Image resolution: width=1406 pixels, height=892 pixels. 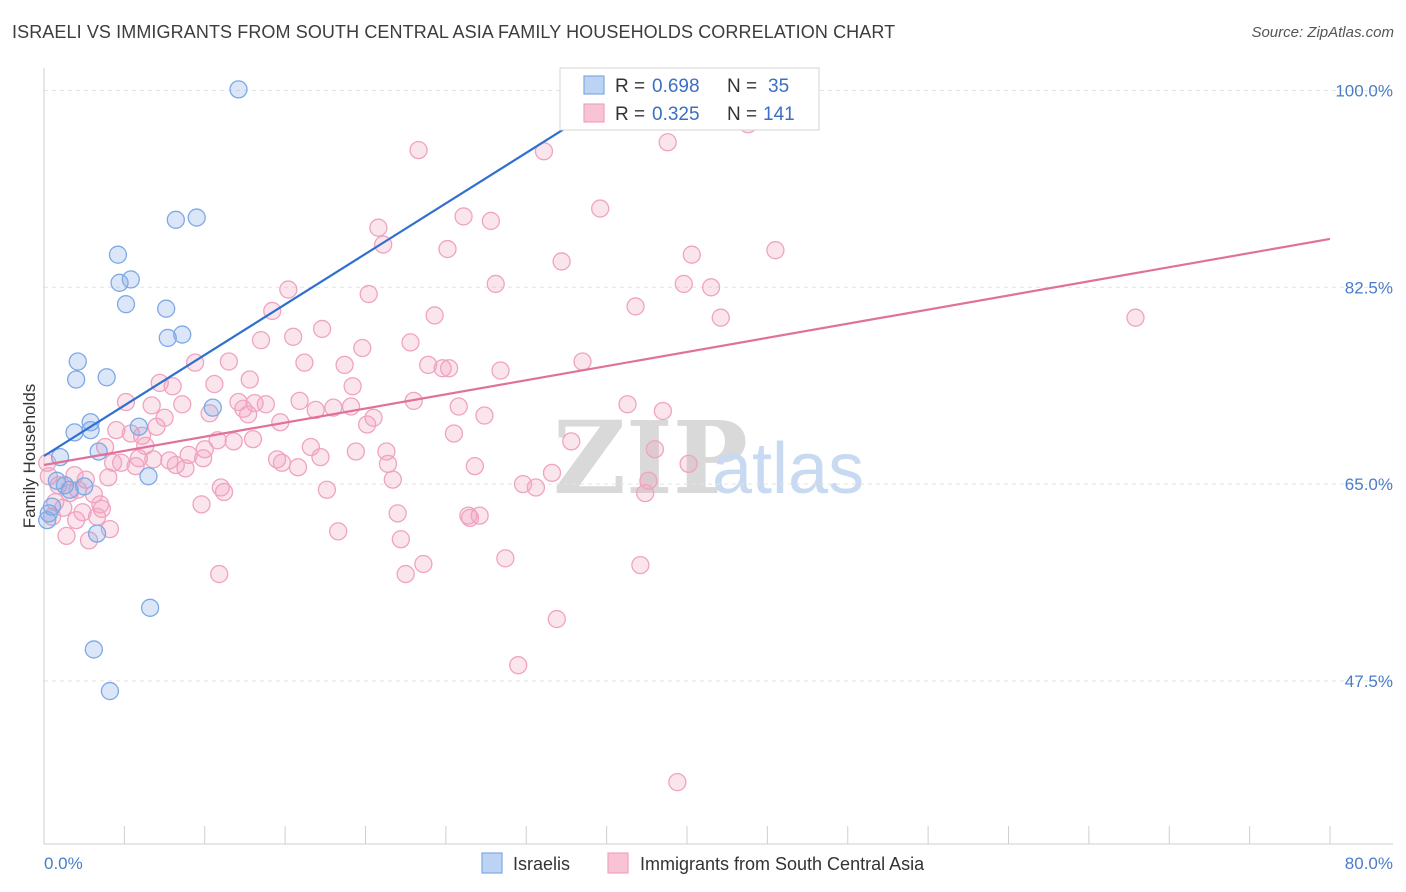 What do you see at coordinates (676, 86) in the screenshot?
I see `legend-r-value-1: 0.698` at bounding box center [676, 86].